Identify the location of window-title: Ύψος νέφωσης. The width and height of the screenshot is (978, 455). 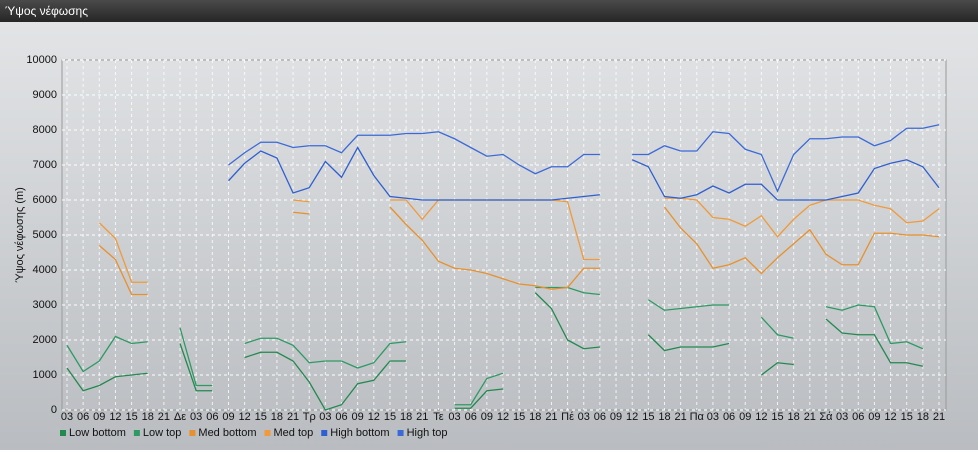
(46, 11).